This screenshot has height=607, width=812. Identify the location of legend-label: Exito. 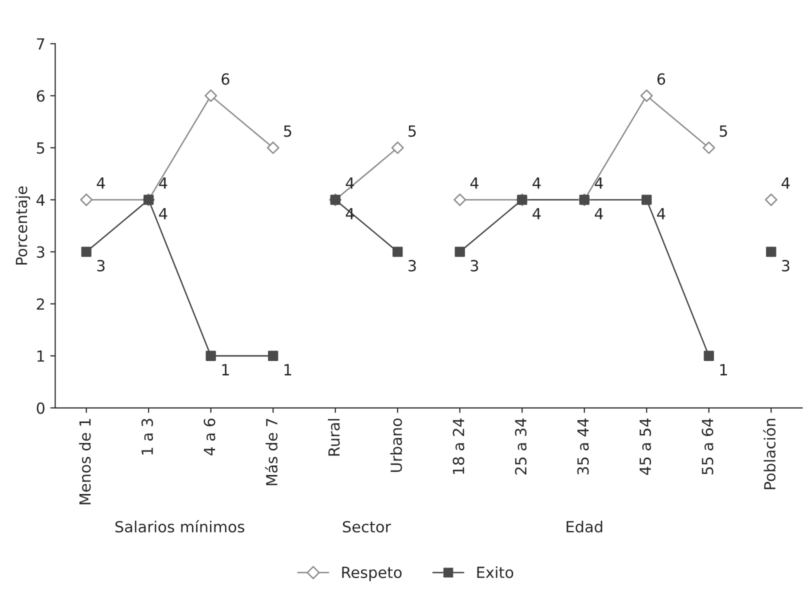
(495, 572).